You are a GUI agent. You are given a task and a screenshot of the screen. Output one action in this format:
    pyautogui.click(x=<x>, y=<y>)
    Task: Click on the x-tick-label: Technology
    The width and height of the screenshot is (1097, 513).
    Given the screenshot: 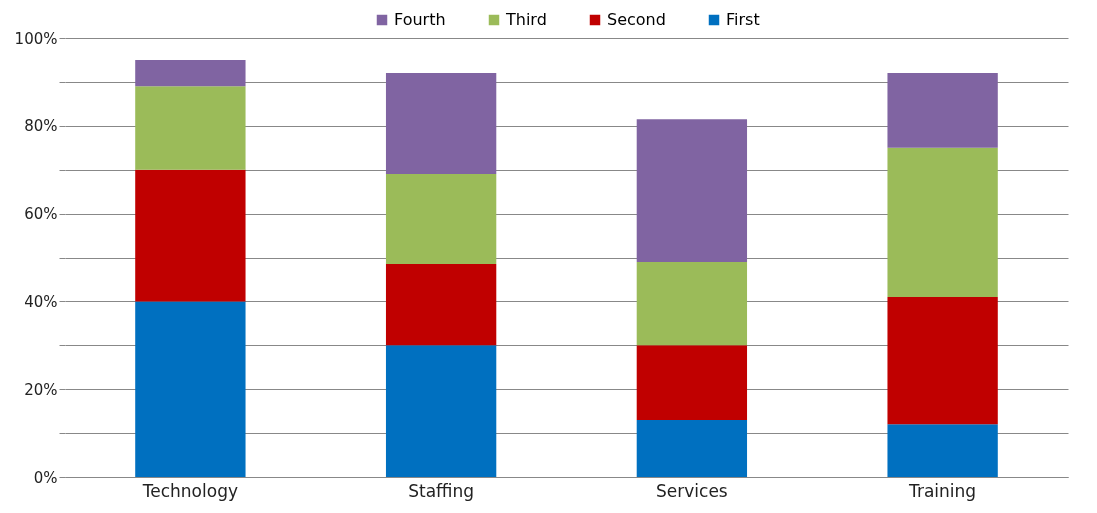 What is the action you would take?
    pyautogui.click(x=189, y=490)
    